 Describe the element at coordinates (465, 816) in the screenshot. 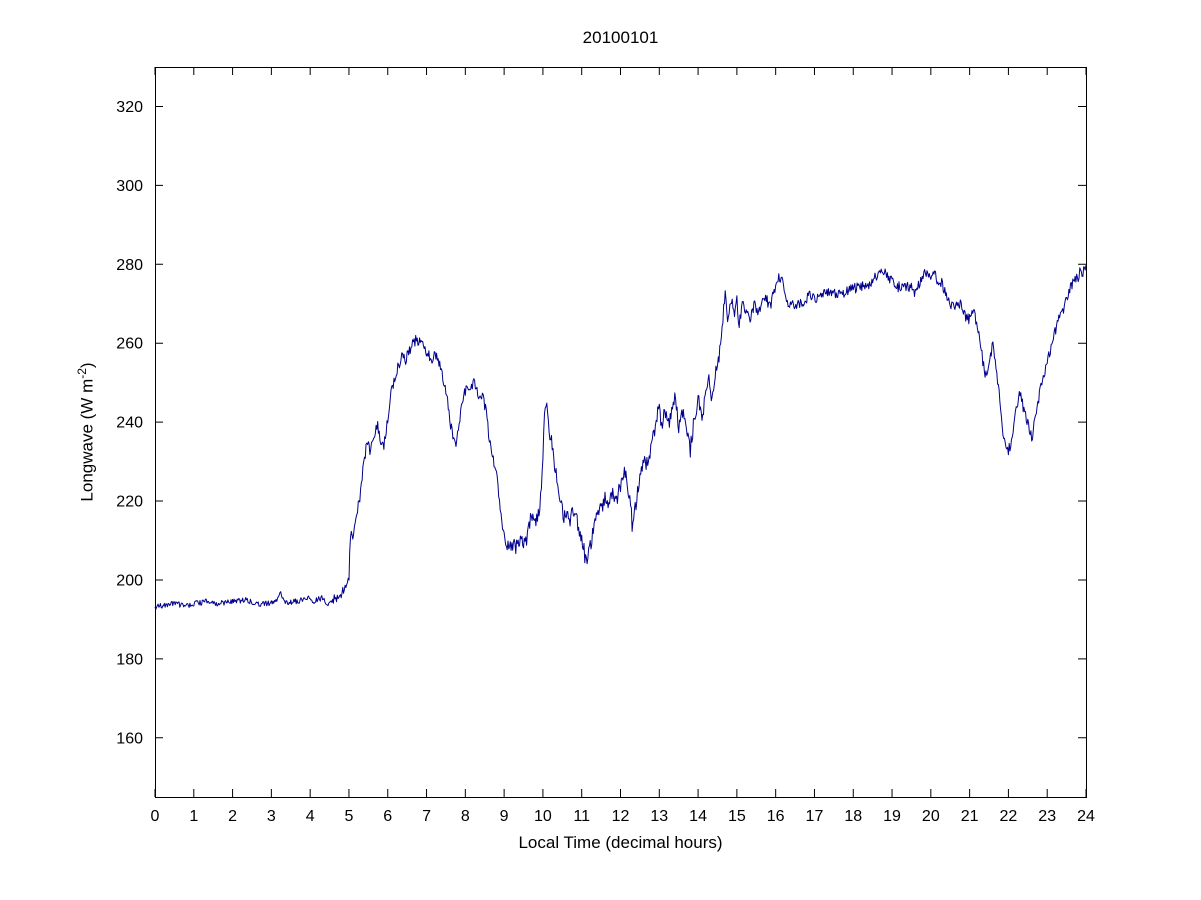

I see `x-tick-label: 8` at that location.